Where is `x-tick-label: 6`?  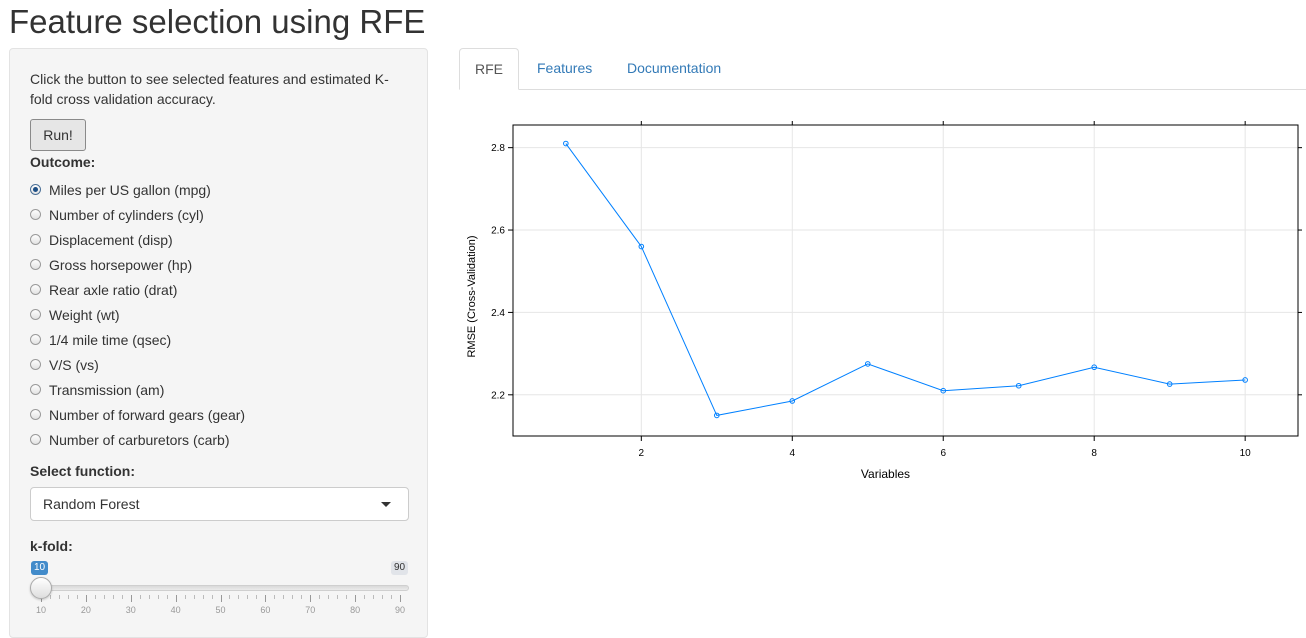
x-tick-label: 6 is located at coordinates (943, 453).